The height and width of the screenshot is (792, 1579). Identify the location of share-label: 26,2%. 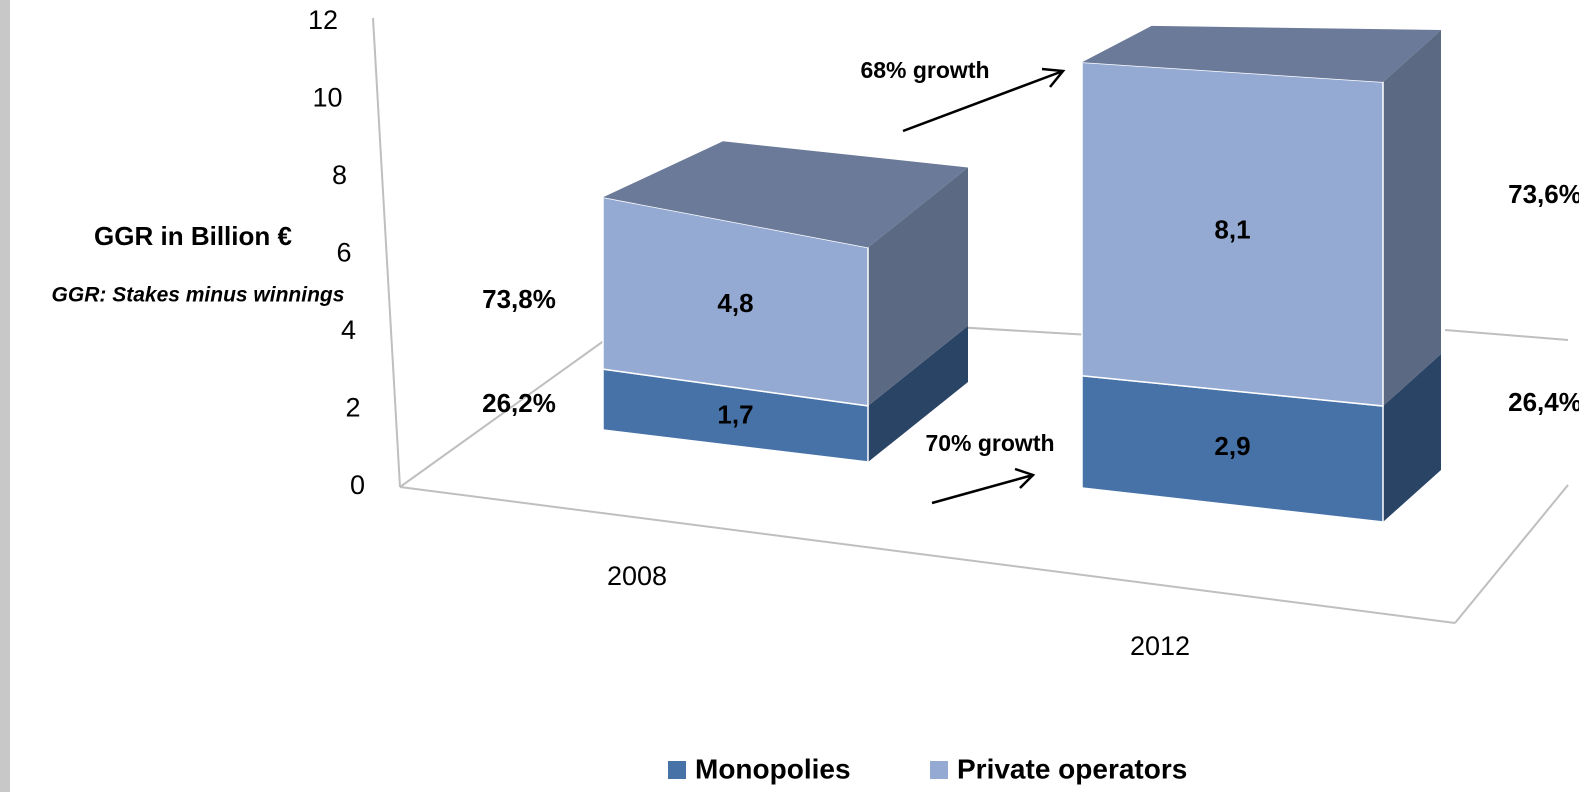
(519, 403).